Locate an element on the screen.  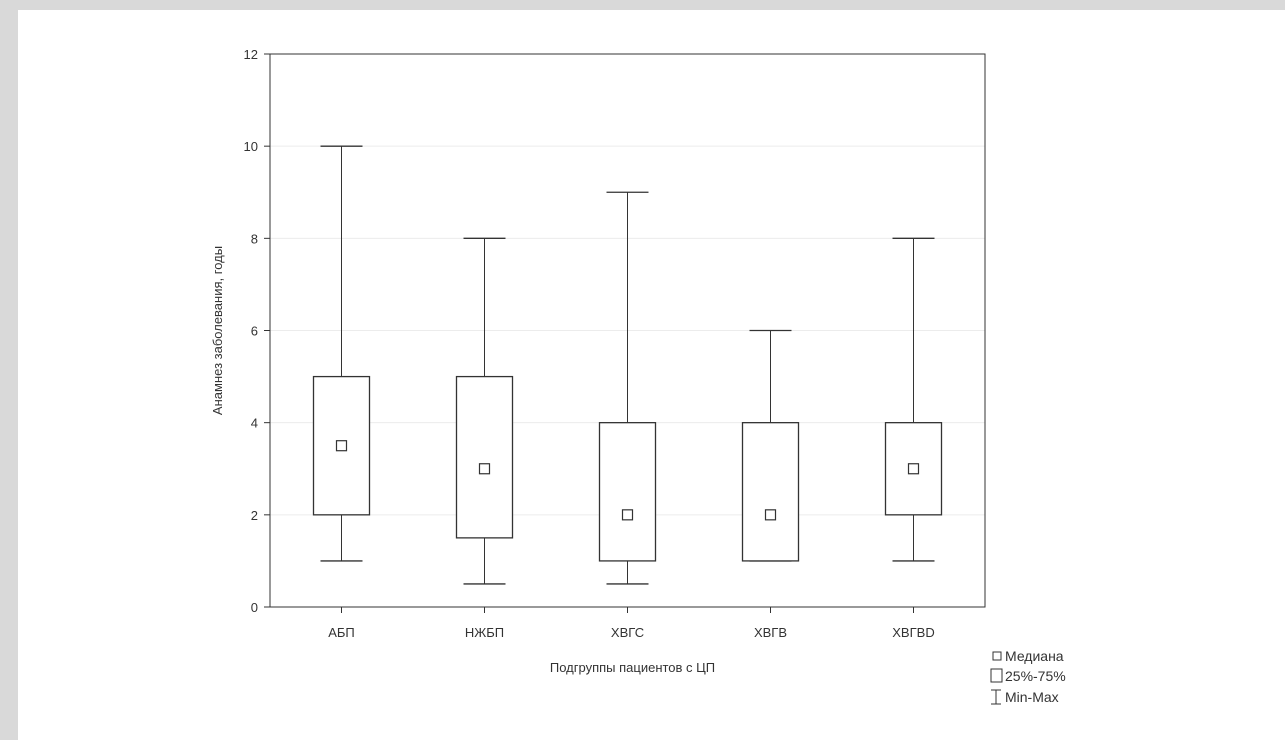
legend-median-marker is located at coordinates (997, 656).